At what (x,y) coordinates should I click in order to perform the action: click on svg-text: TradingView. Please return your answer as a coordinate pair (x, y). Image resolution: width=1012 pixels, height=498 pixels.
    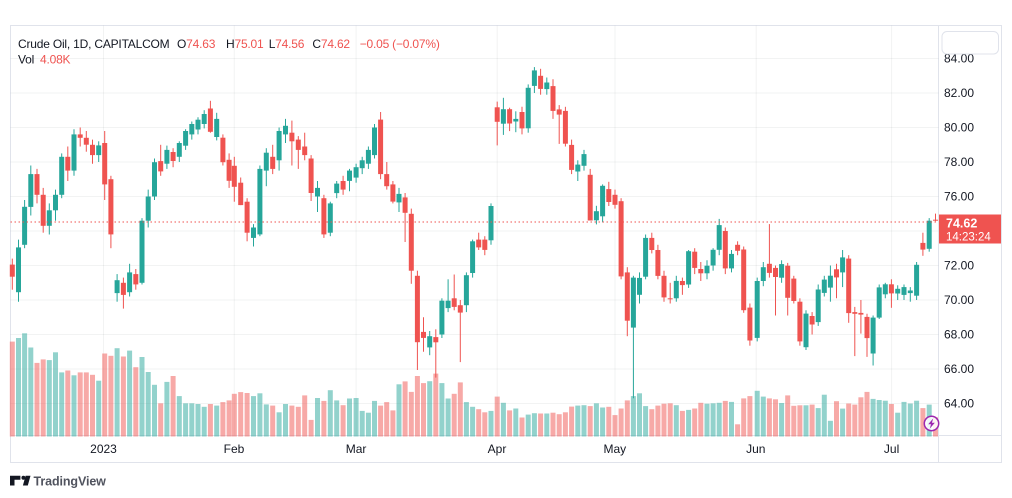
    Looking at the image, I should click on (70, 481).